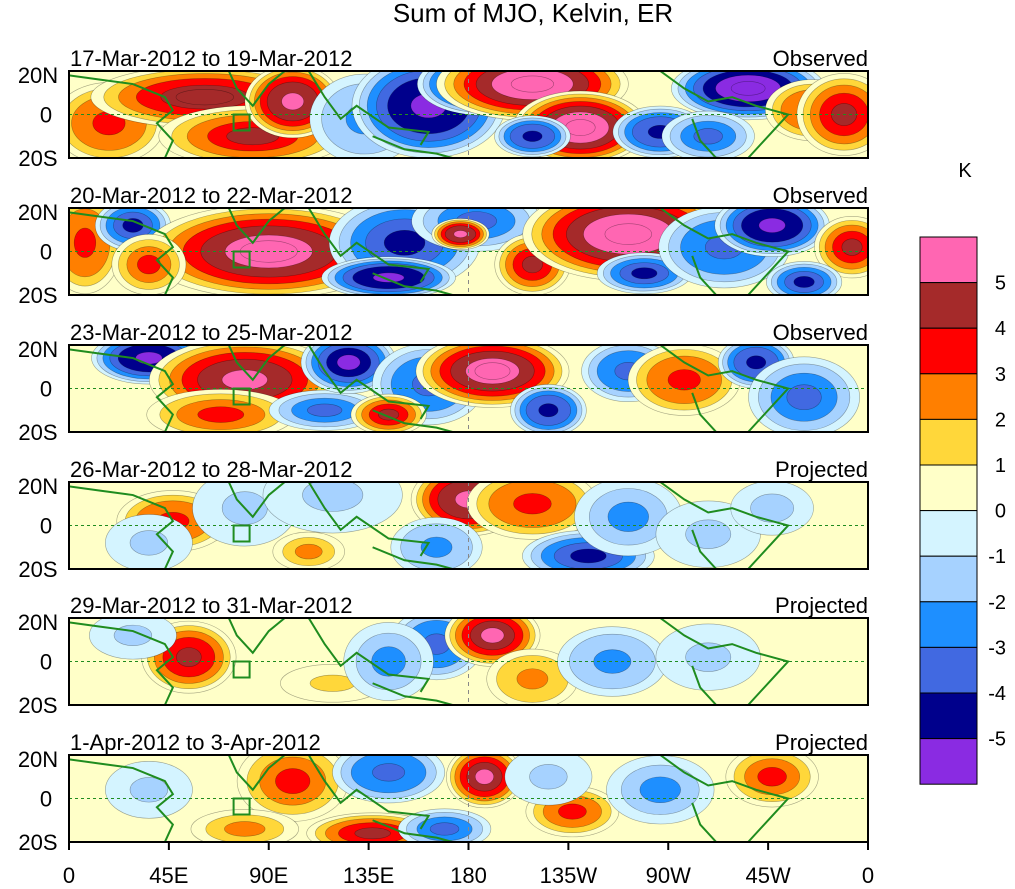 The image size is (1015, 889). Describe the element at coordinates (211, 605) in the screenshot. I see `panel-period: 29-Mar-2012 to 31-Mar-2012` at that location.